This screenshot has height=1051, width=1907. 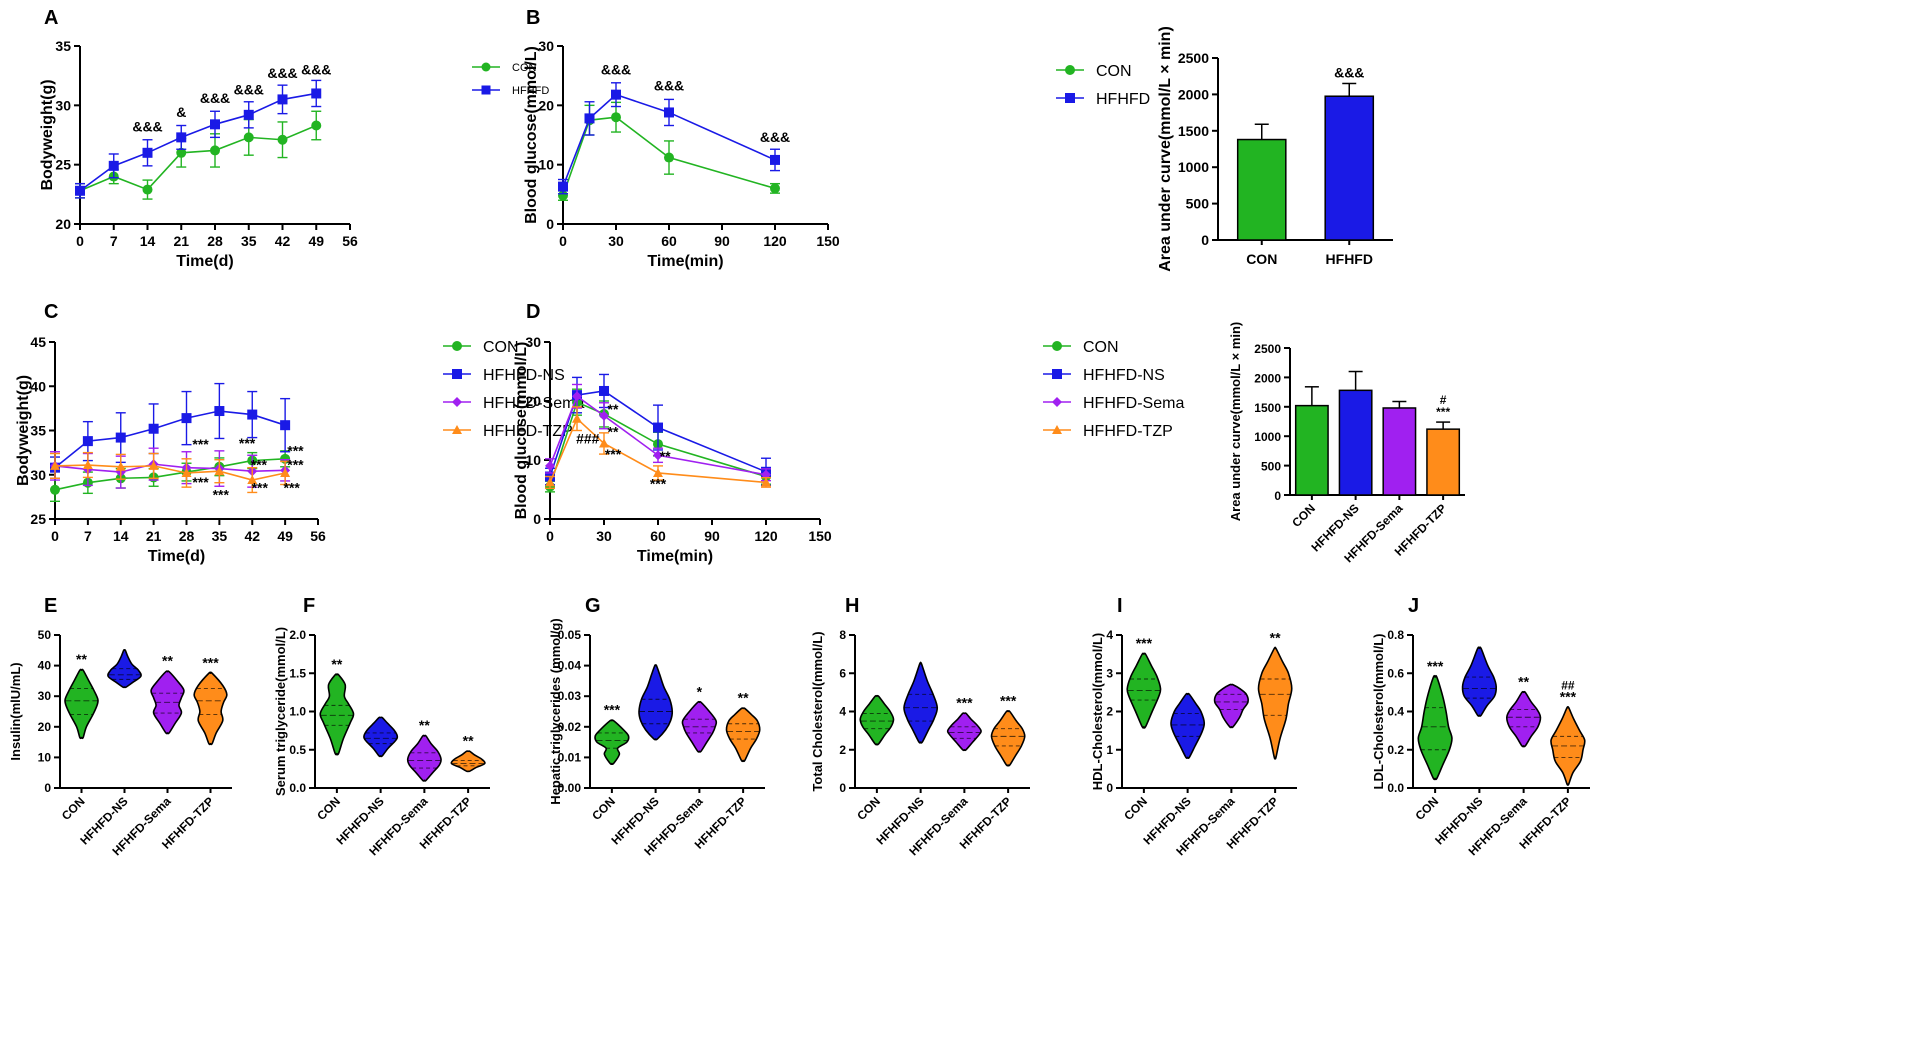 I want to click on y-tick-label: 500, so click(x=1198, y=204).